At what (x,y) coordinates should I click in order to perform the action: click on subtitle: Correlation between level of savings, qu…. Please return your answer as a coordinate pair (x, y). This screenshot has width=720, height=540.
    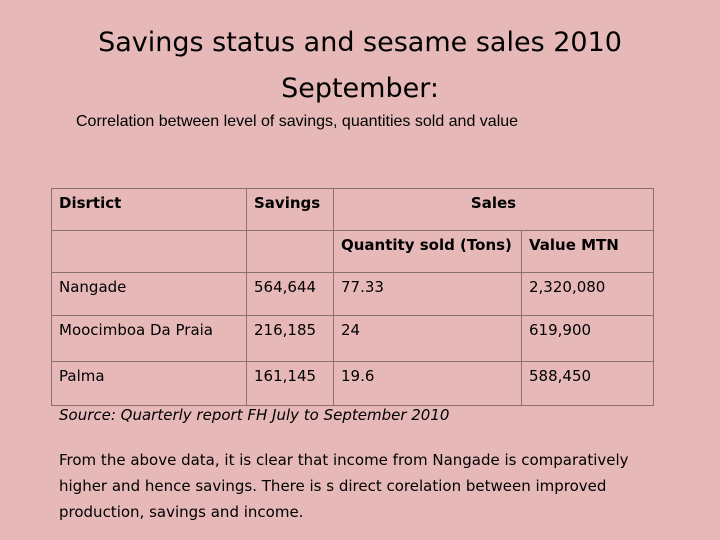
    Looking at the image, I should click on (297, 121).